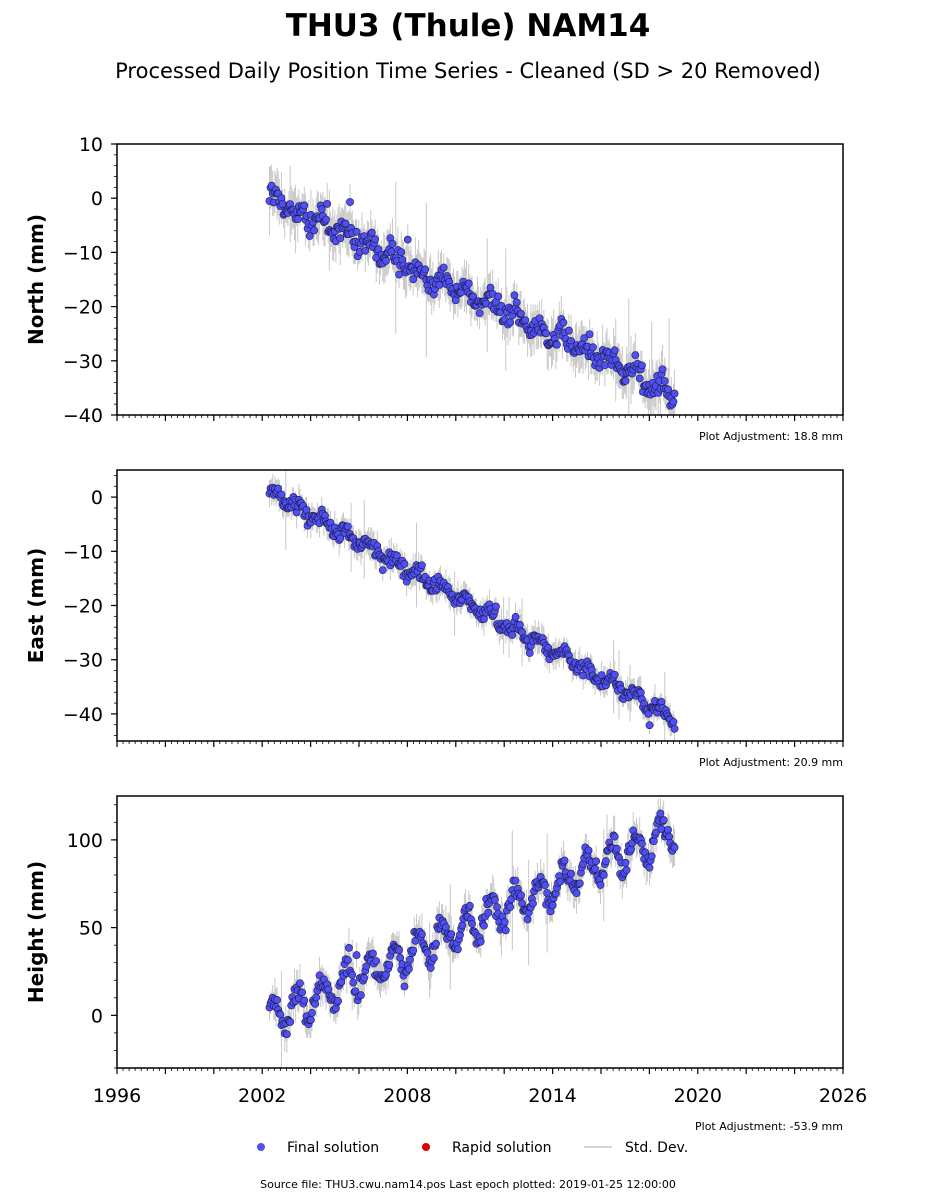 This screenshot has height=1200, width=937. I want to click on panel-0-series, so click(472, 289).